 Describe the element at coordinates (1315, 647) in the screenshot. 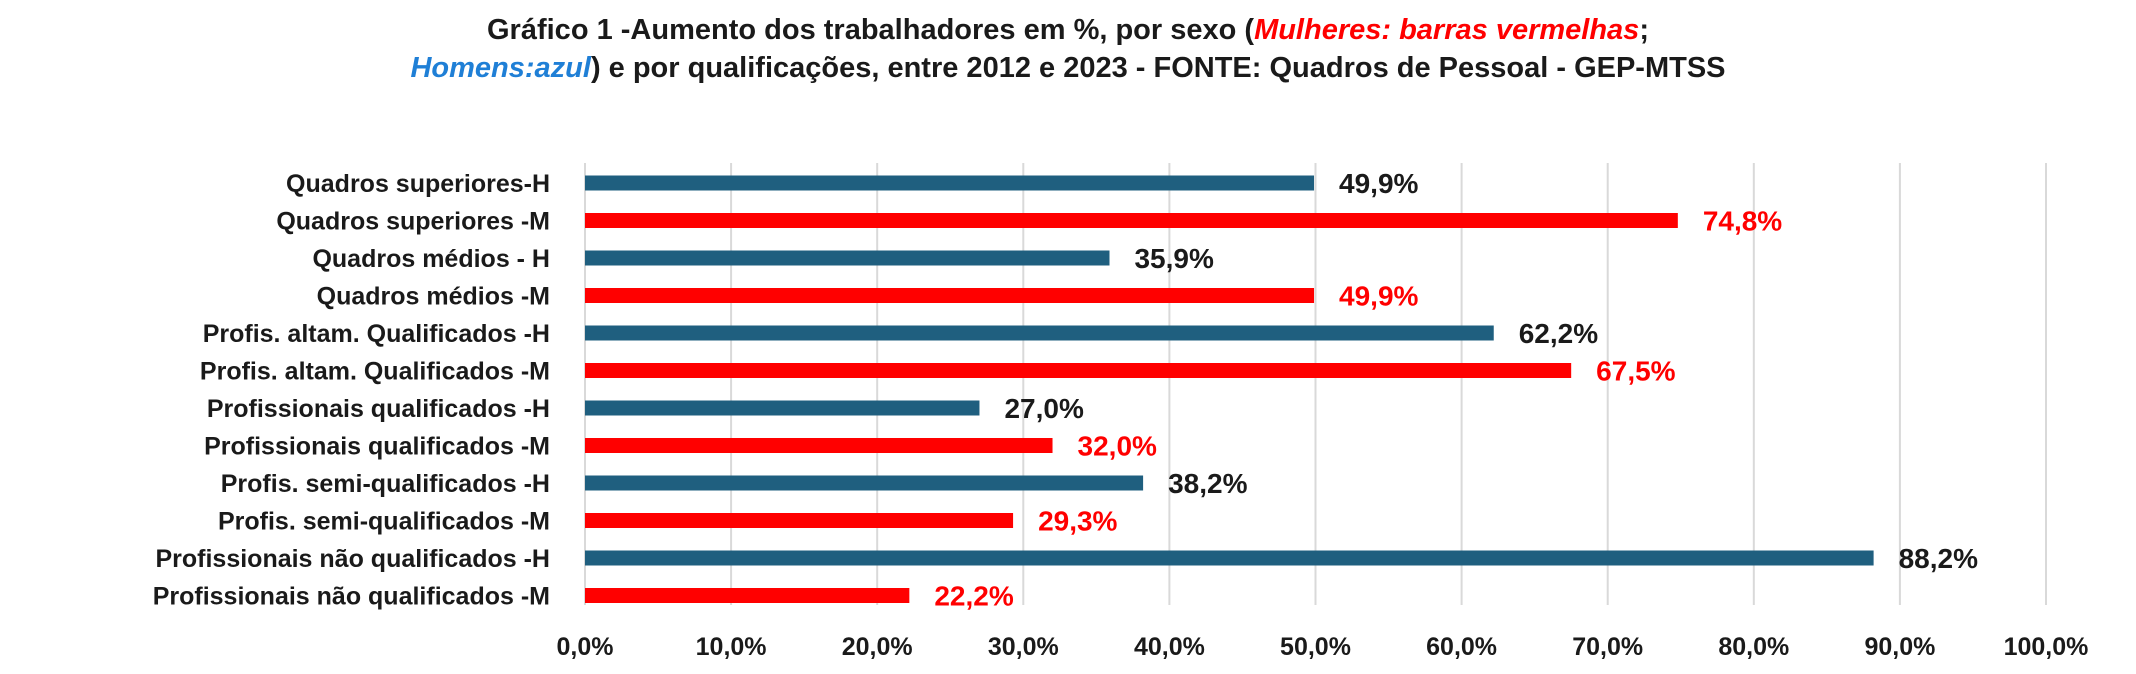

I see `x-tick-label: 50,0%` at that location.